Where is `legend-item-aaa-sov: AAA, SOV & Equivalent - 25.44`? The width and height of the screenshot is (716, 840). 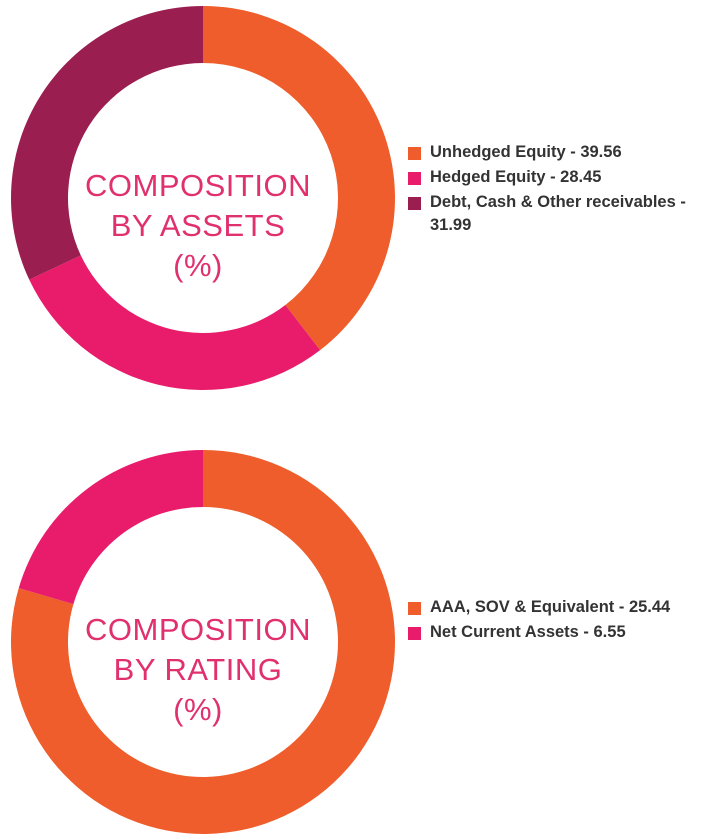
legend-item-aaa-sov: AAA, SOV & Equivalent - 25.44 is located at coordinates (561, 607).